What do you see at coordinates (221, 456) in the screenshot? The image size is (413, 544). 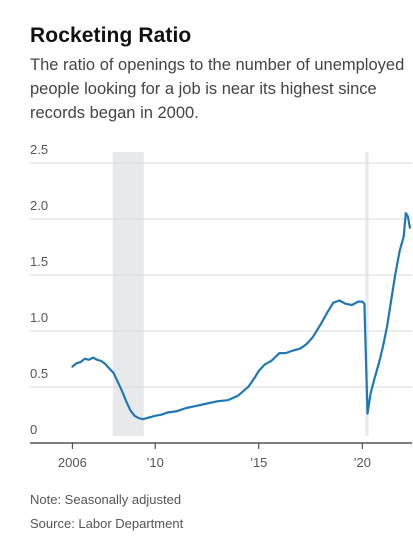 I see `x-axis: 2006 ’10 ’15 ’20` at bounding box center [221, 456].